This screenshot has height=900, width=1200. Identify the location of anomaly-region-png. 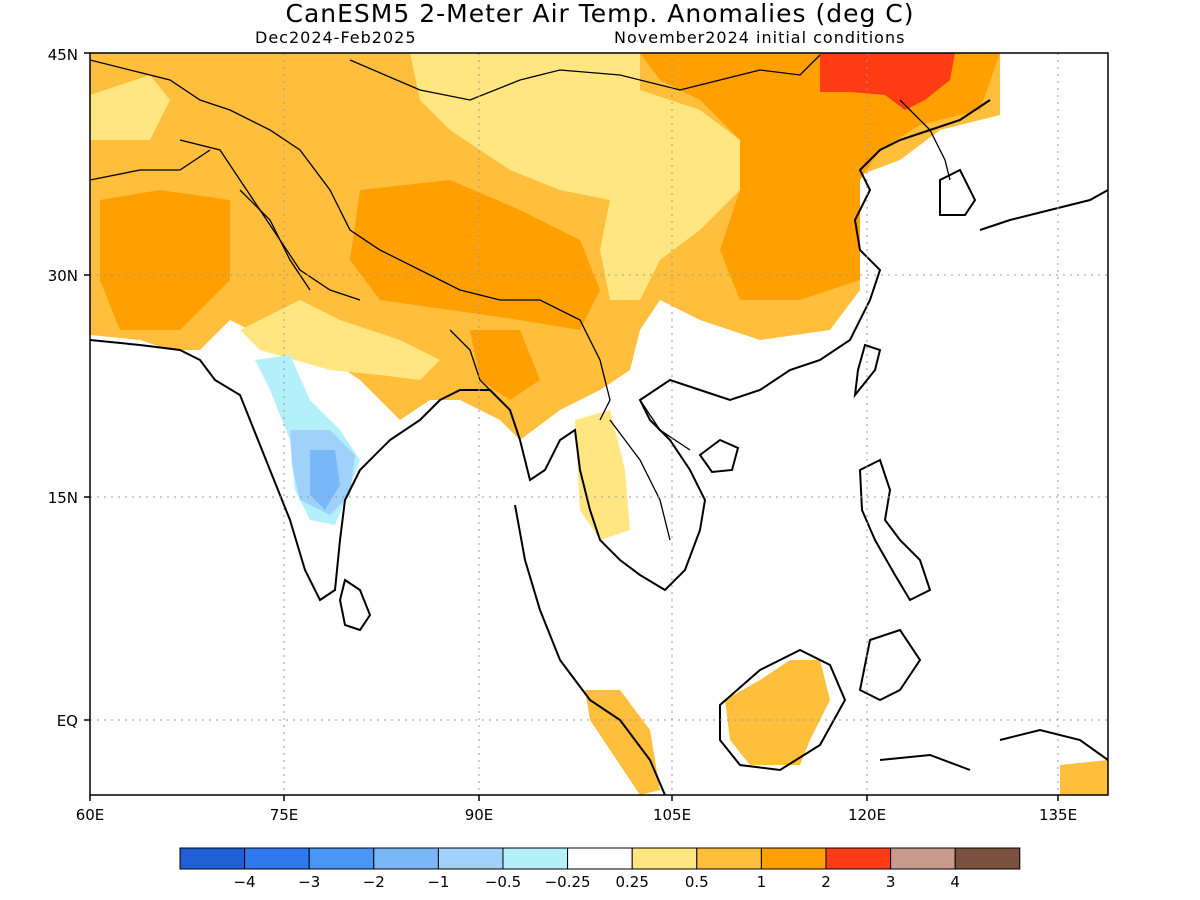
(1084, 777).